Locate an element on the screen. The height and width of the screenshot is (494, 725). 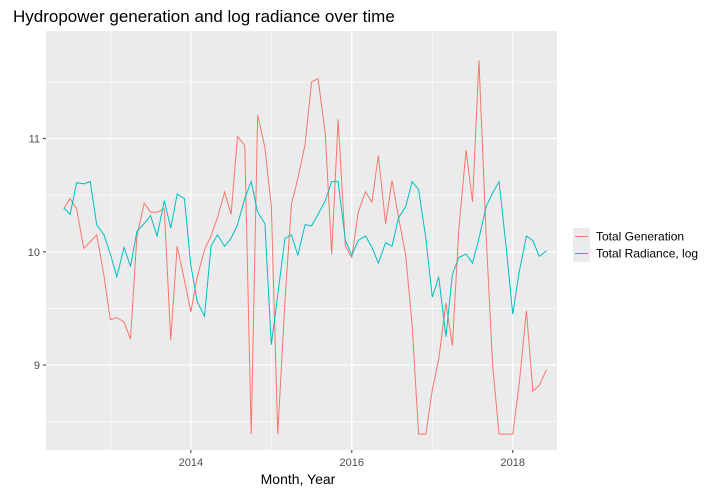
y-tick-label-2: 11 is located at coordinates (34, 140).